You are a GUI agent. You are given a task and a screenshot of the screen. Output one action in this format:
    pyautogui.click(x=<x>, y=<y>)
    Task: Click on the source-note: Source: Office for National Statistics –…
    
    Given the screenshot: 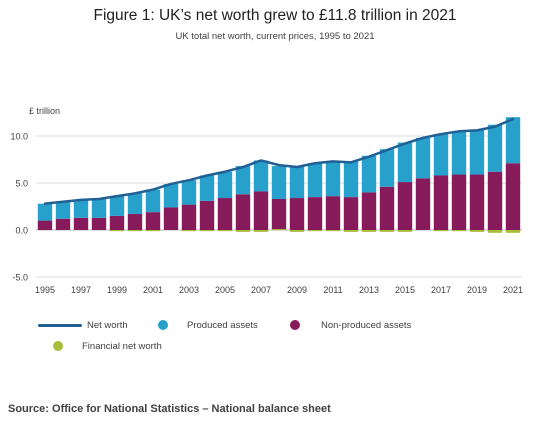 What is the action you would take?
    pyautogui.click(x=169, y=409)
    